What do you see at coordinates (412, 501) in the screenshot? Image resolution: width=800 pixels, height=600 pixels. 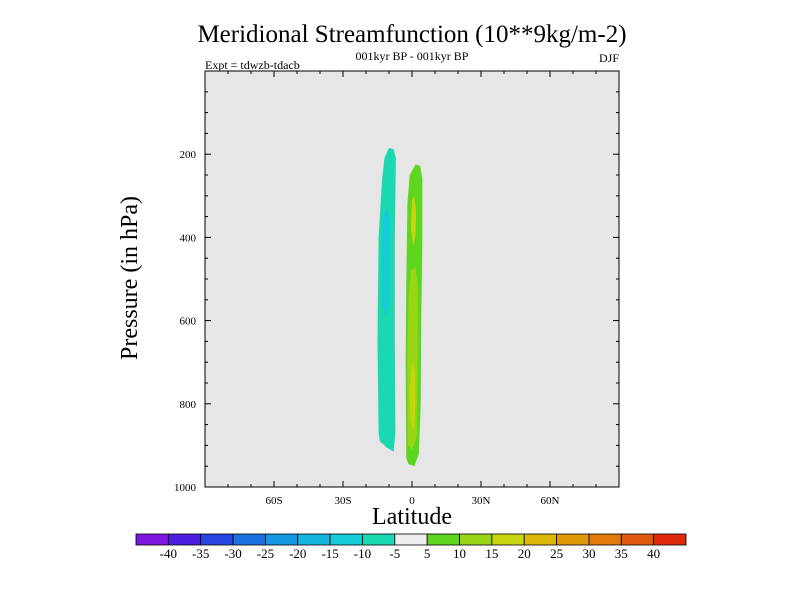 I see `x-tick-label: 0` at bounding box center [412, 501].